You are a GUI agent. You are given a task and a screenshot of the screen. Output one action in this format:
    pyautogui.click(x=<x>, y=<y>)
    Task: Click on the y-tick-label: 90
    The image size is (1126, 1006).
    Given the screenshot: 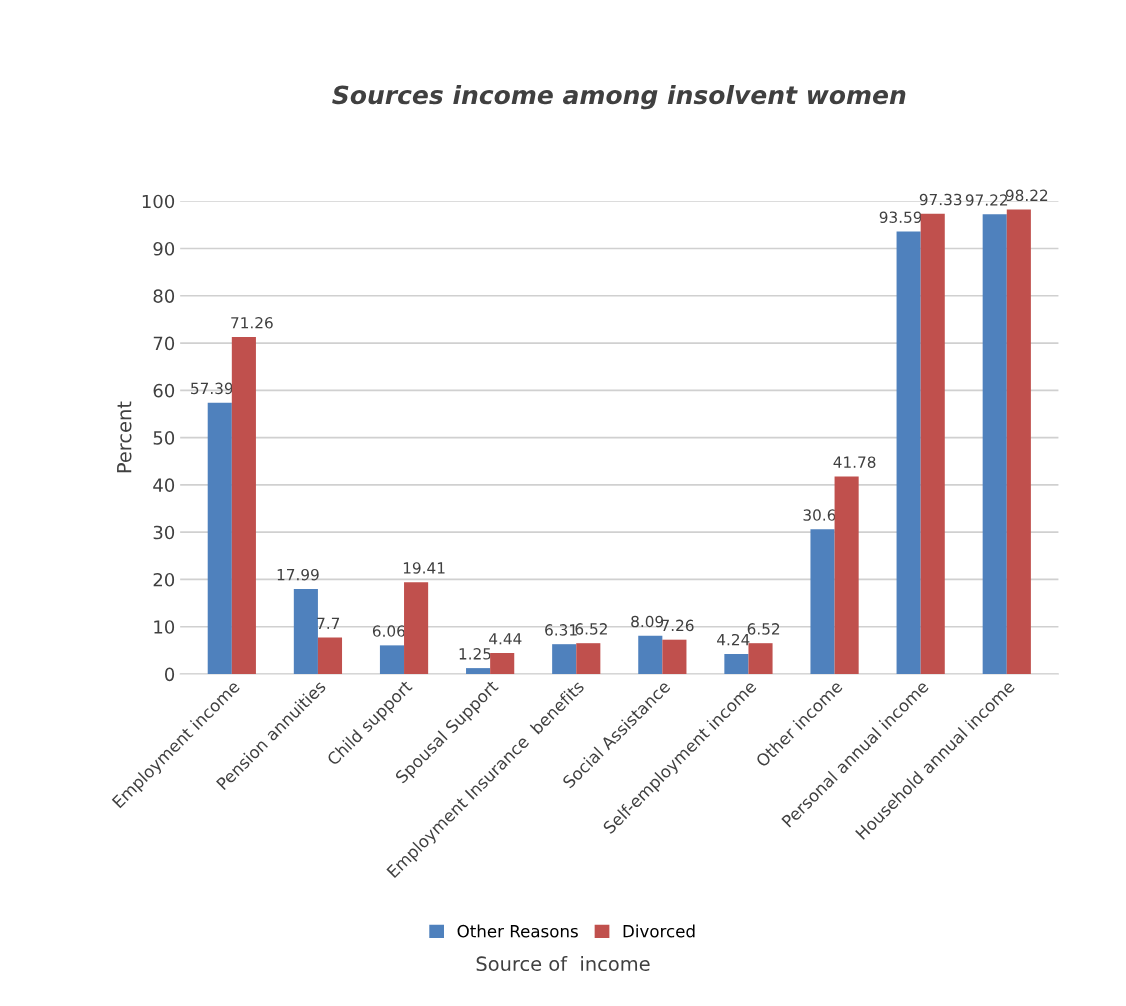 What is the action you would take?
    pyautogui.click(x=164, y=248)
    